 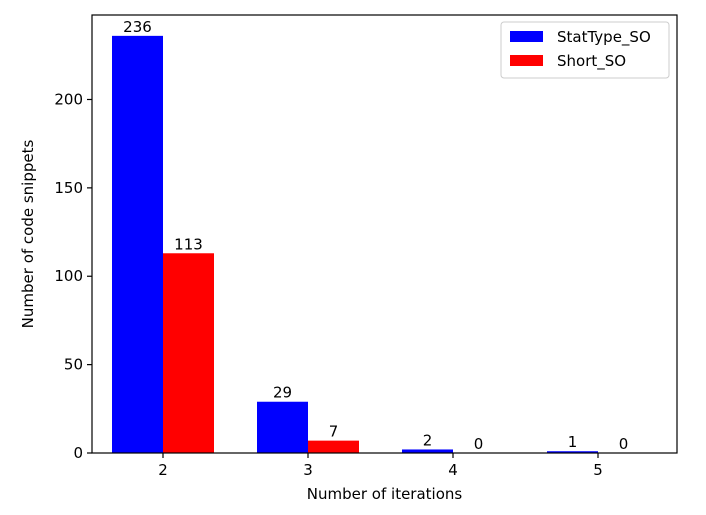 I want to click on data-label-StatType_SO-4: 2, so click(x=428, y=440).